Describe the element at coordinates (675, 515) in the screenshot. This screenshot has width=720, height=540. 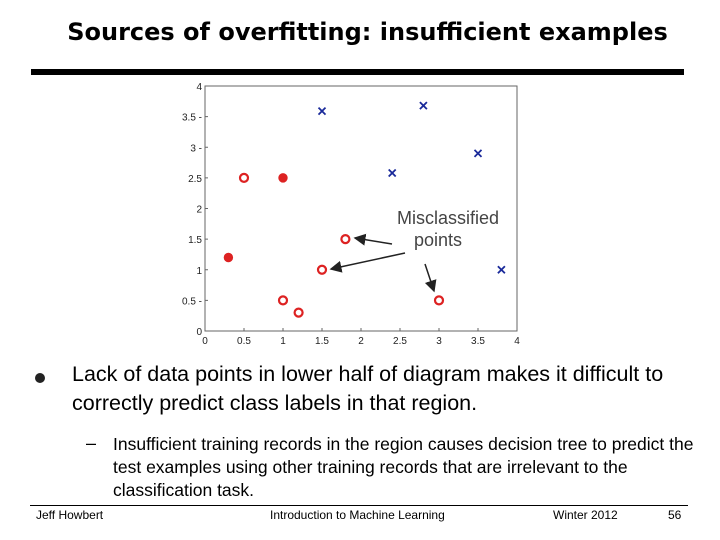
I see `footer-page-number: 56` at that location.